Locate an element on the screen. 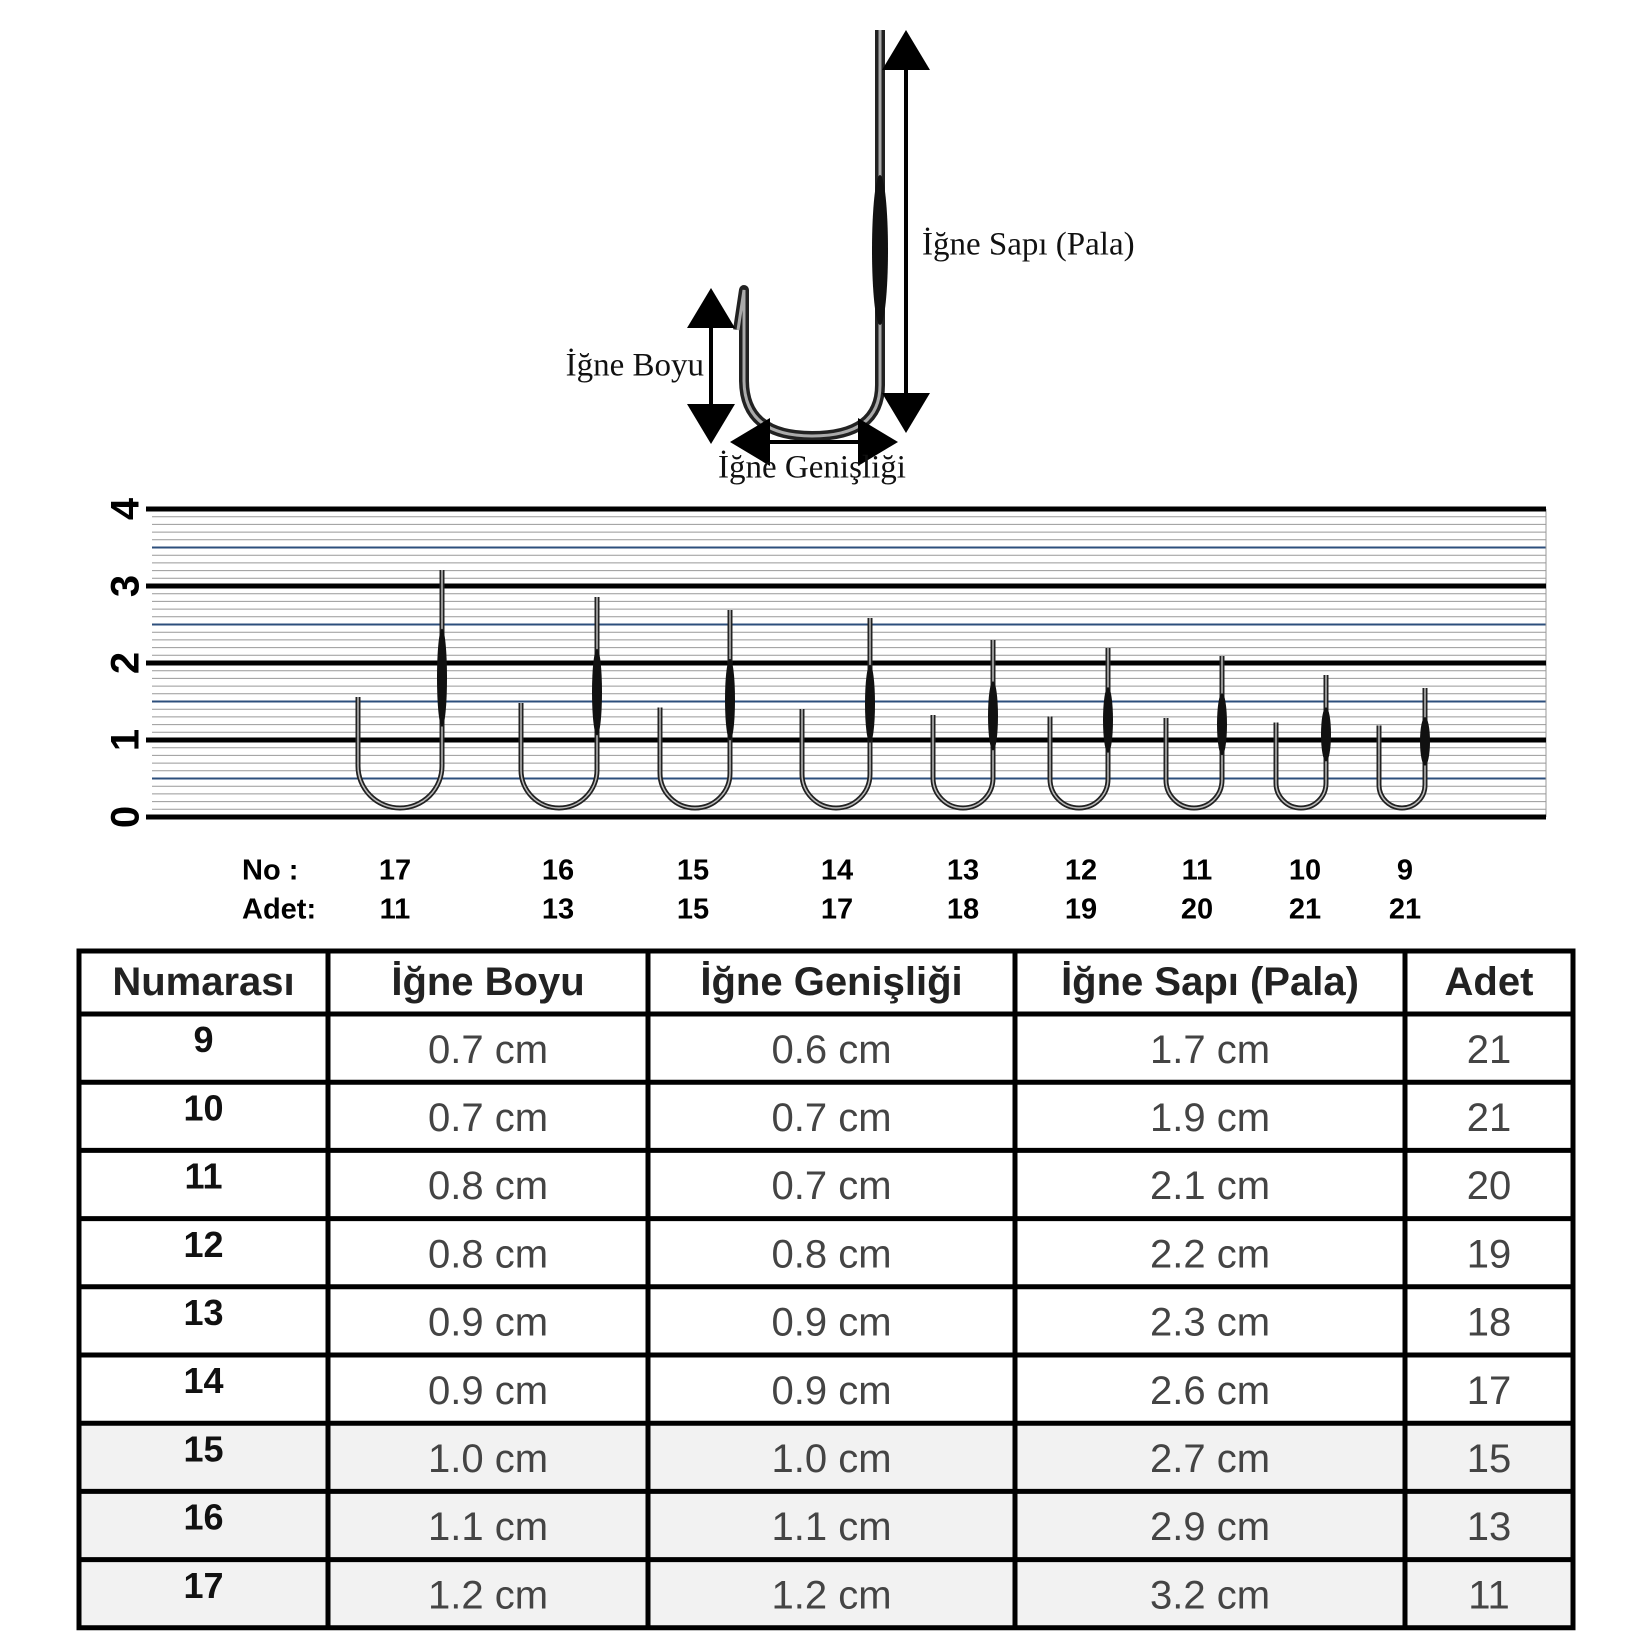  width-label: İğne Genişliği is located at coordinates (812, 468).